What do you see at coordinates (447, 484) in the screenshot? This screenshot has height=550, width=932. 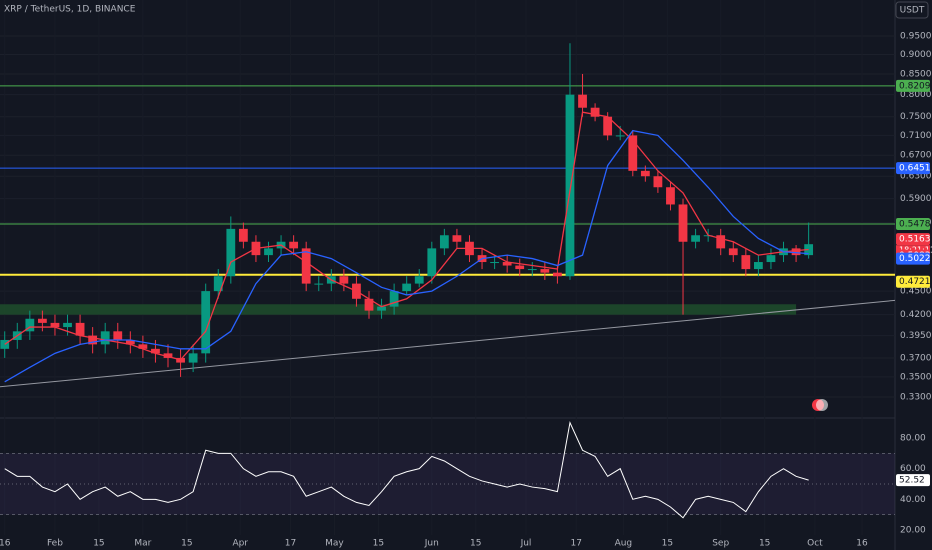 I see `rsi-band` at bounding box center [447, 484].